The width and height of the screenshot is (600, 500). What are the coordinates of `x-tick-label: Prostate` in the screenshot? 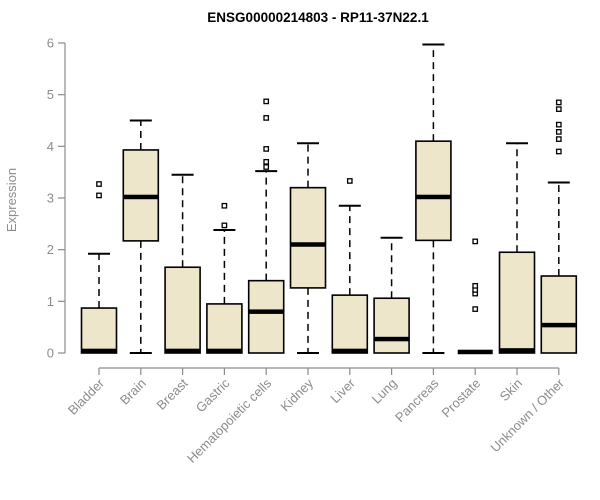 It's located at (460, 398).